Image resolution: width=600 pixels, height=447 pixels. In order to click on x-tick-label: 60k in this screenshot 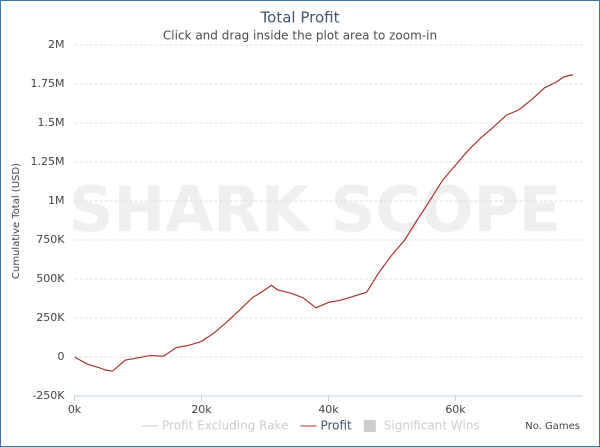, I will do `click(455, 409)`.